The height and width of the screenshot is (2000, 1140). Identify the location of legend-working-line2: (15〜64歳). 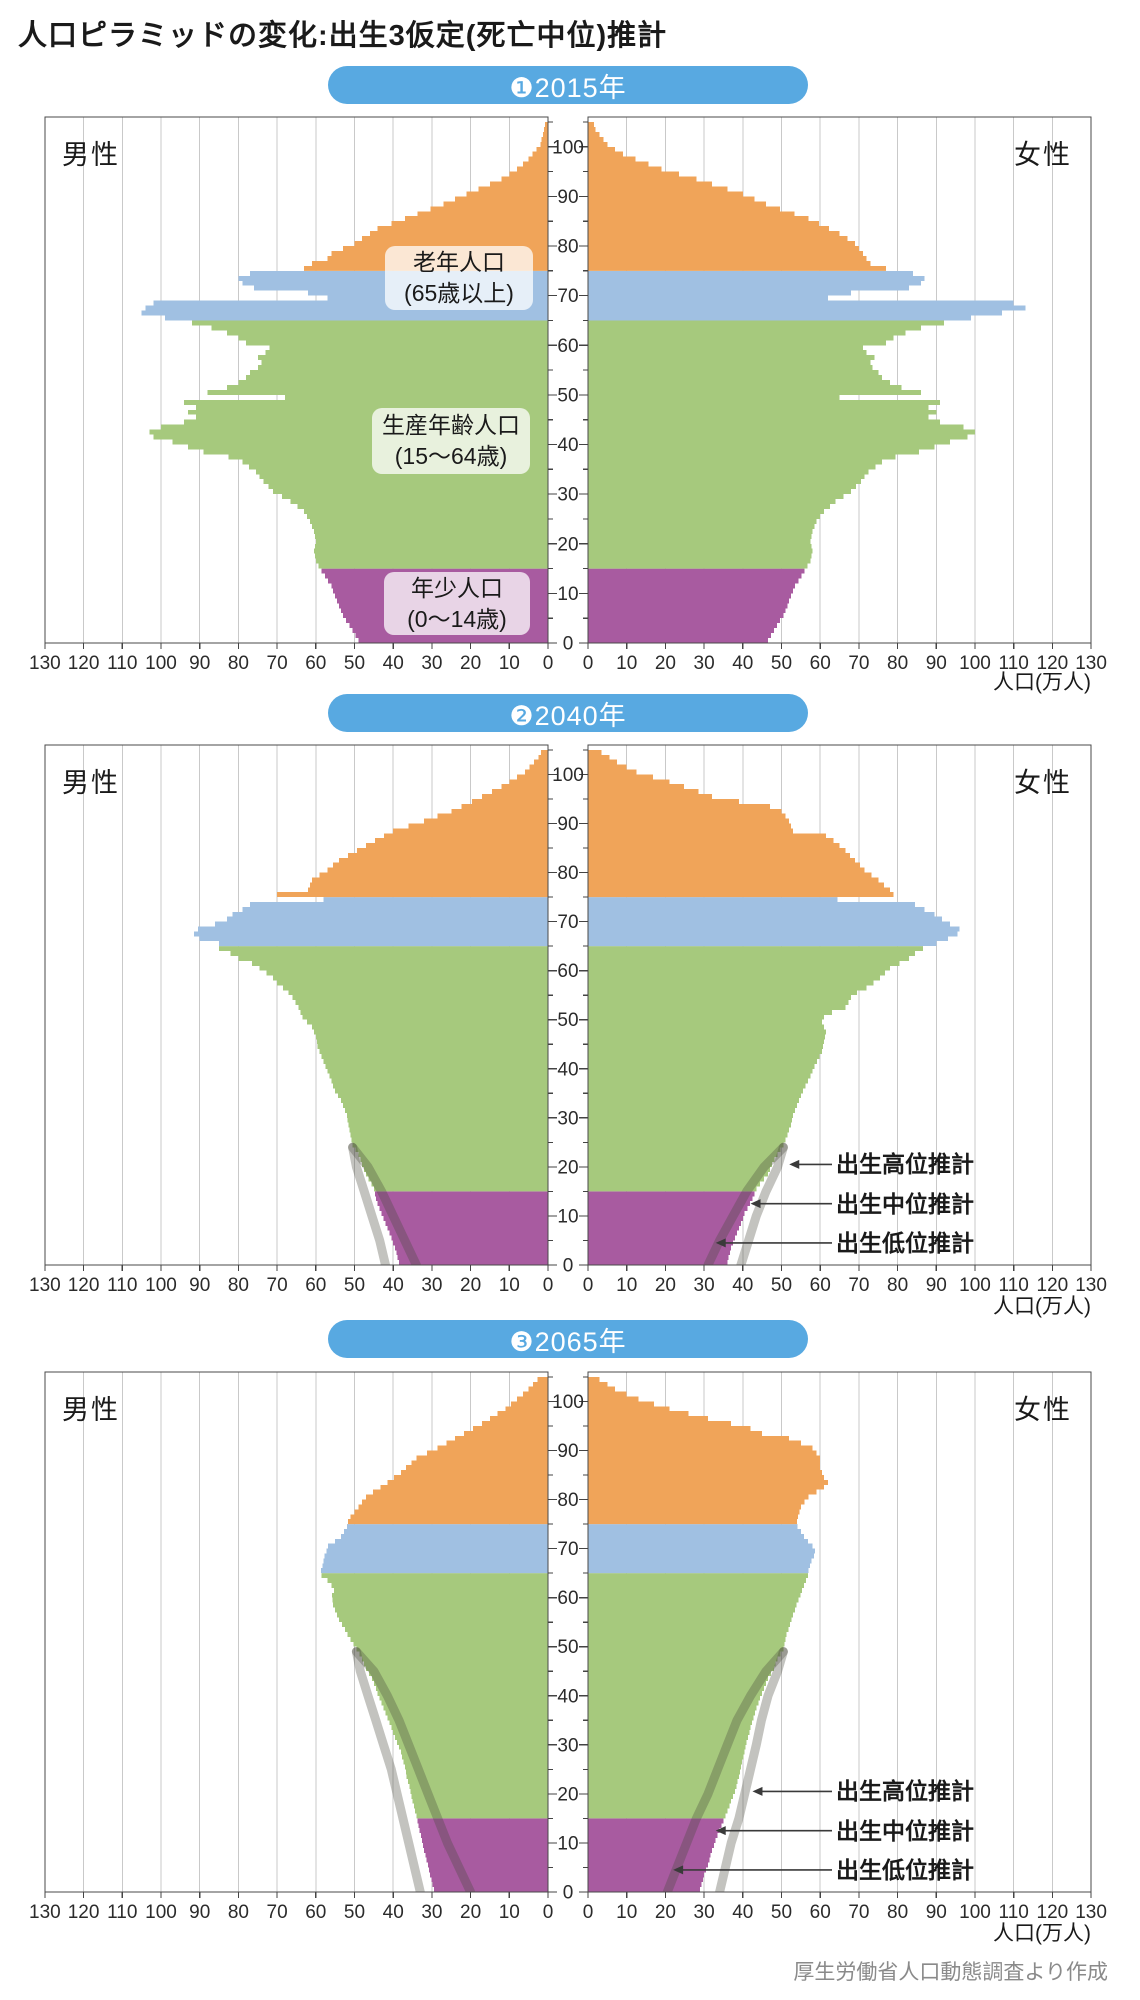
(451, 456).